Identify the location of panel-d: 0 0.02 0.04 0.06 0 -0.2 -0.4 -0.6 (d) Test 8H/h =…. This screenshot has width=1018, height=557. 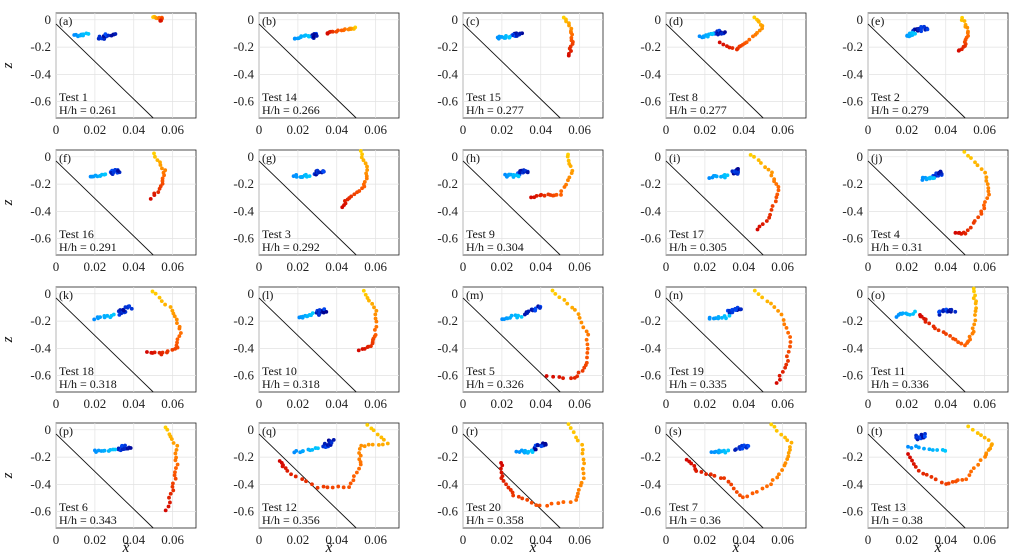
(723, 74).